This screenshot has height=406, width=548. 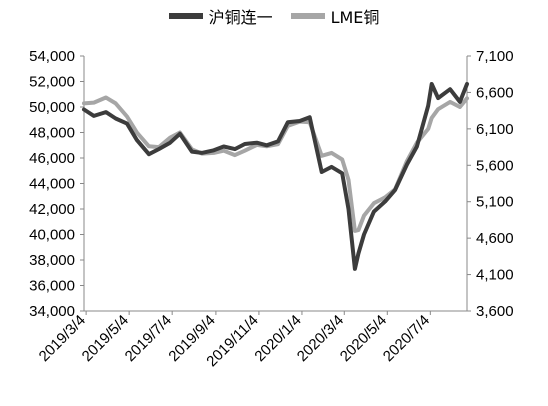 What do you see at coordinates (274, 16) in the screenshot?
I see `chart-legend: 沪铜连一 LME铜` at bounding box center [274, 16].